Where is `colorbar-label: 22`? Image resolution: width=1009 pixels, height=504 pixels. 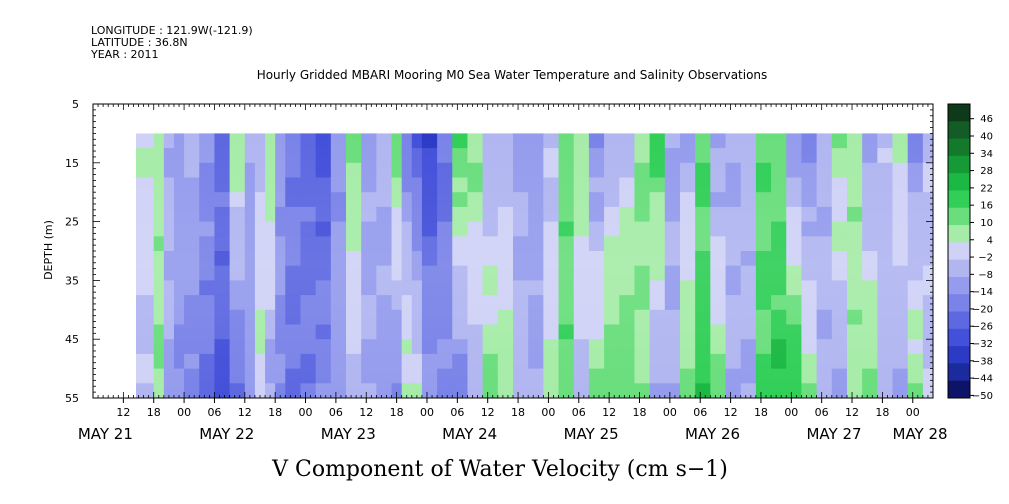
colorbar-label: 22 is located at coordinates (986, 188).